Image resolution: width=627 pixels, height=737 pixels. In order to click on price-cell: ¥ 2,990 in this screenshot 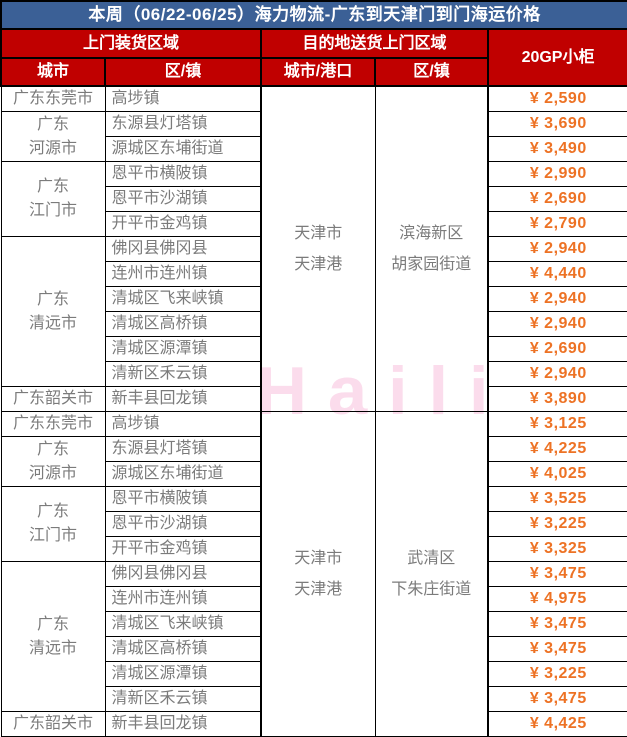, I will do `click(556, 174)`.